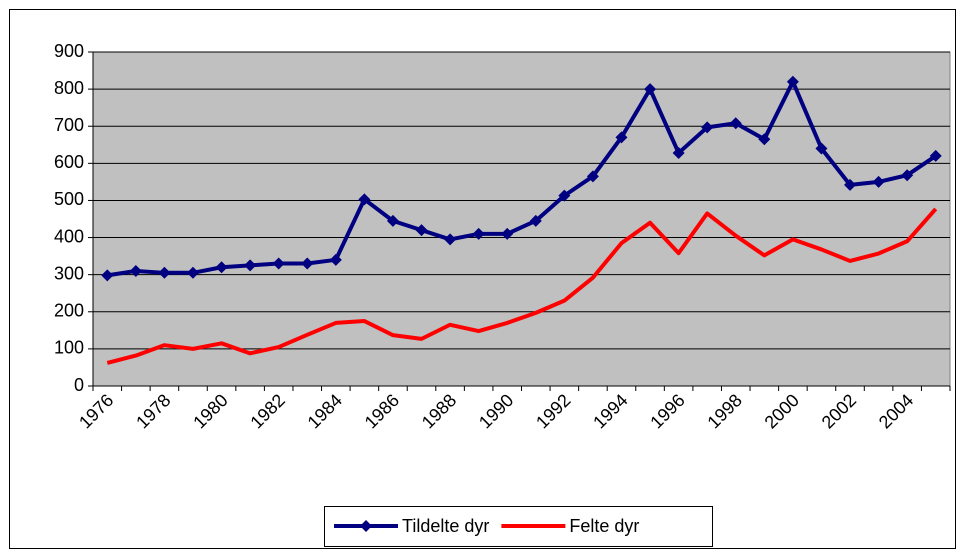 This screenshot has width=957, height=550. What do you see at coordinates (445, 526) in the screenshot?
I see `legend-label: Tildelte dyr` at bounding box center [445, 526].